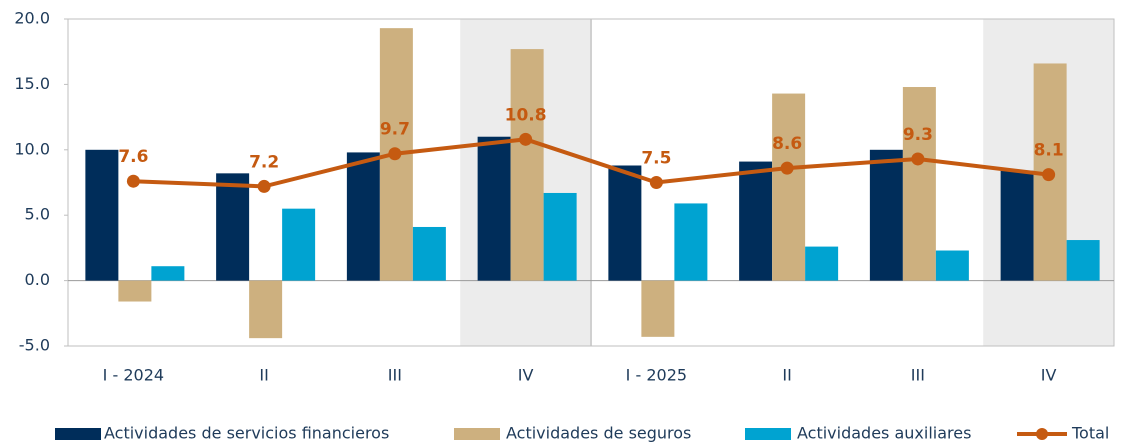 This screenshot has height=447, width=1124. I want to click on y-tick-label: -5.0, so click(34, 345).